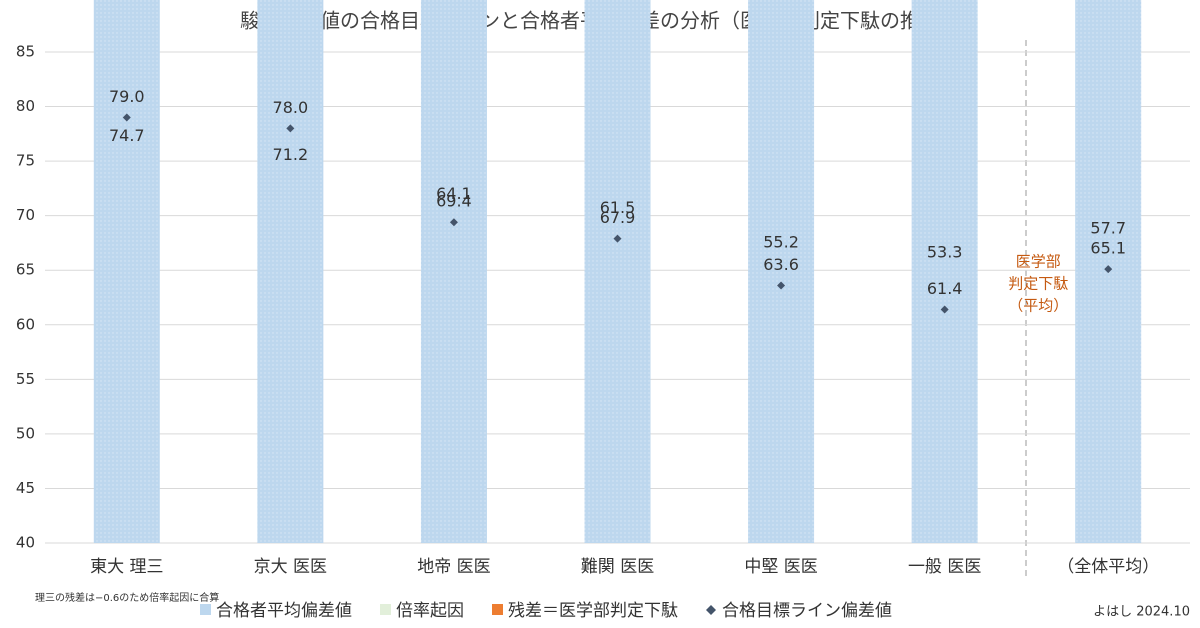 This screenshot has height=628, width=1200. I want to click on data-label: 74.7, so click(127, 135).